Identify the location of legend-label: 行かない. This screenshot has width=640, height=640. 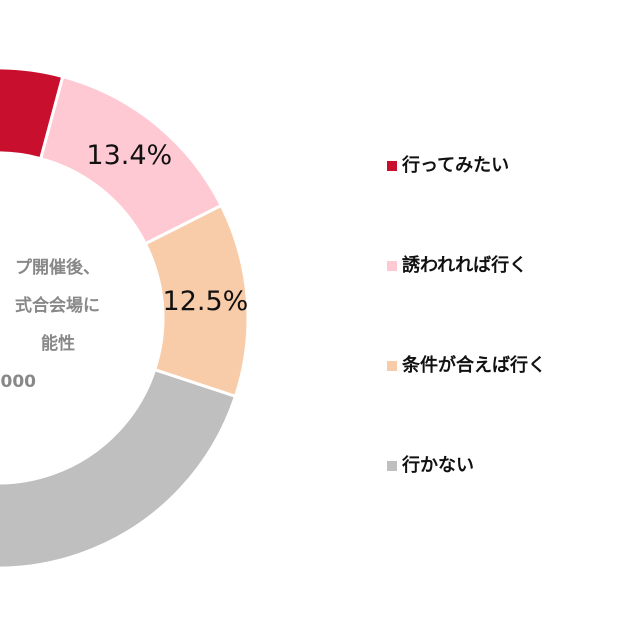
(437, 465).